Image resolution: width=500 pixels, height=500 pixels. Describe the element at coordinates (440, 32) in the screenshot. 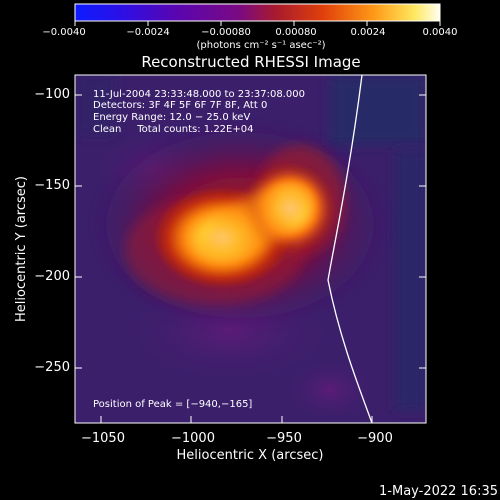

I see `colorbar-tick-label: 0.0040` at that location.